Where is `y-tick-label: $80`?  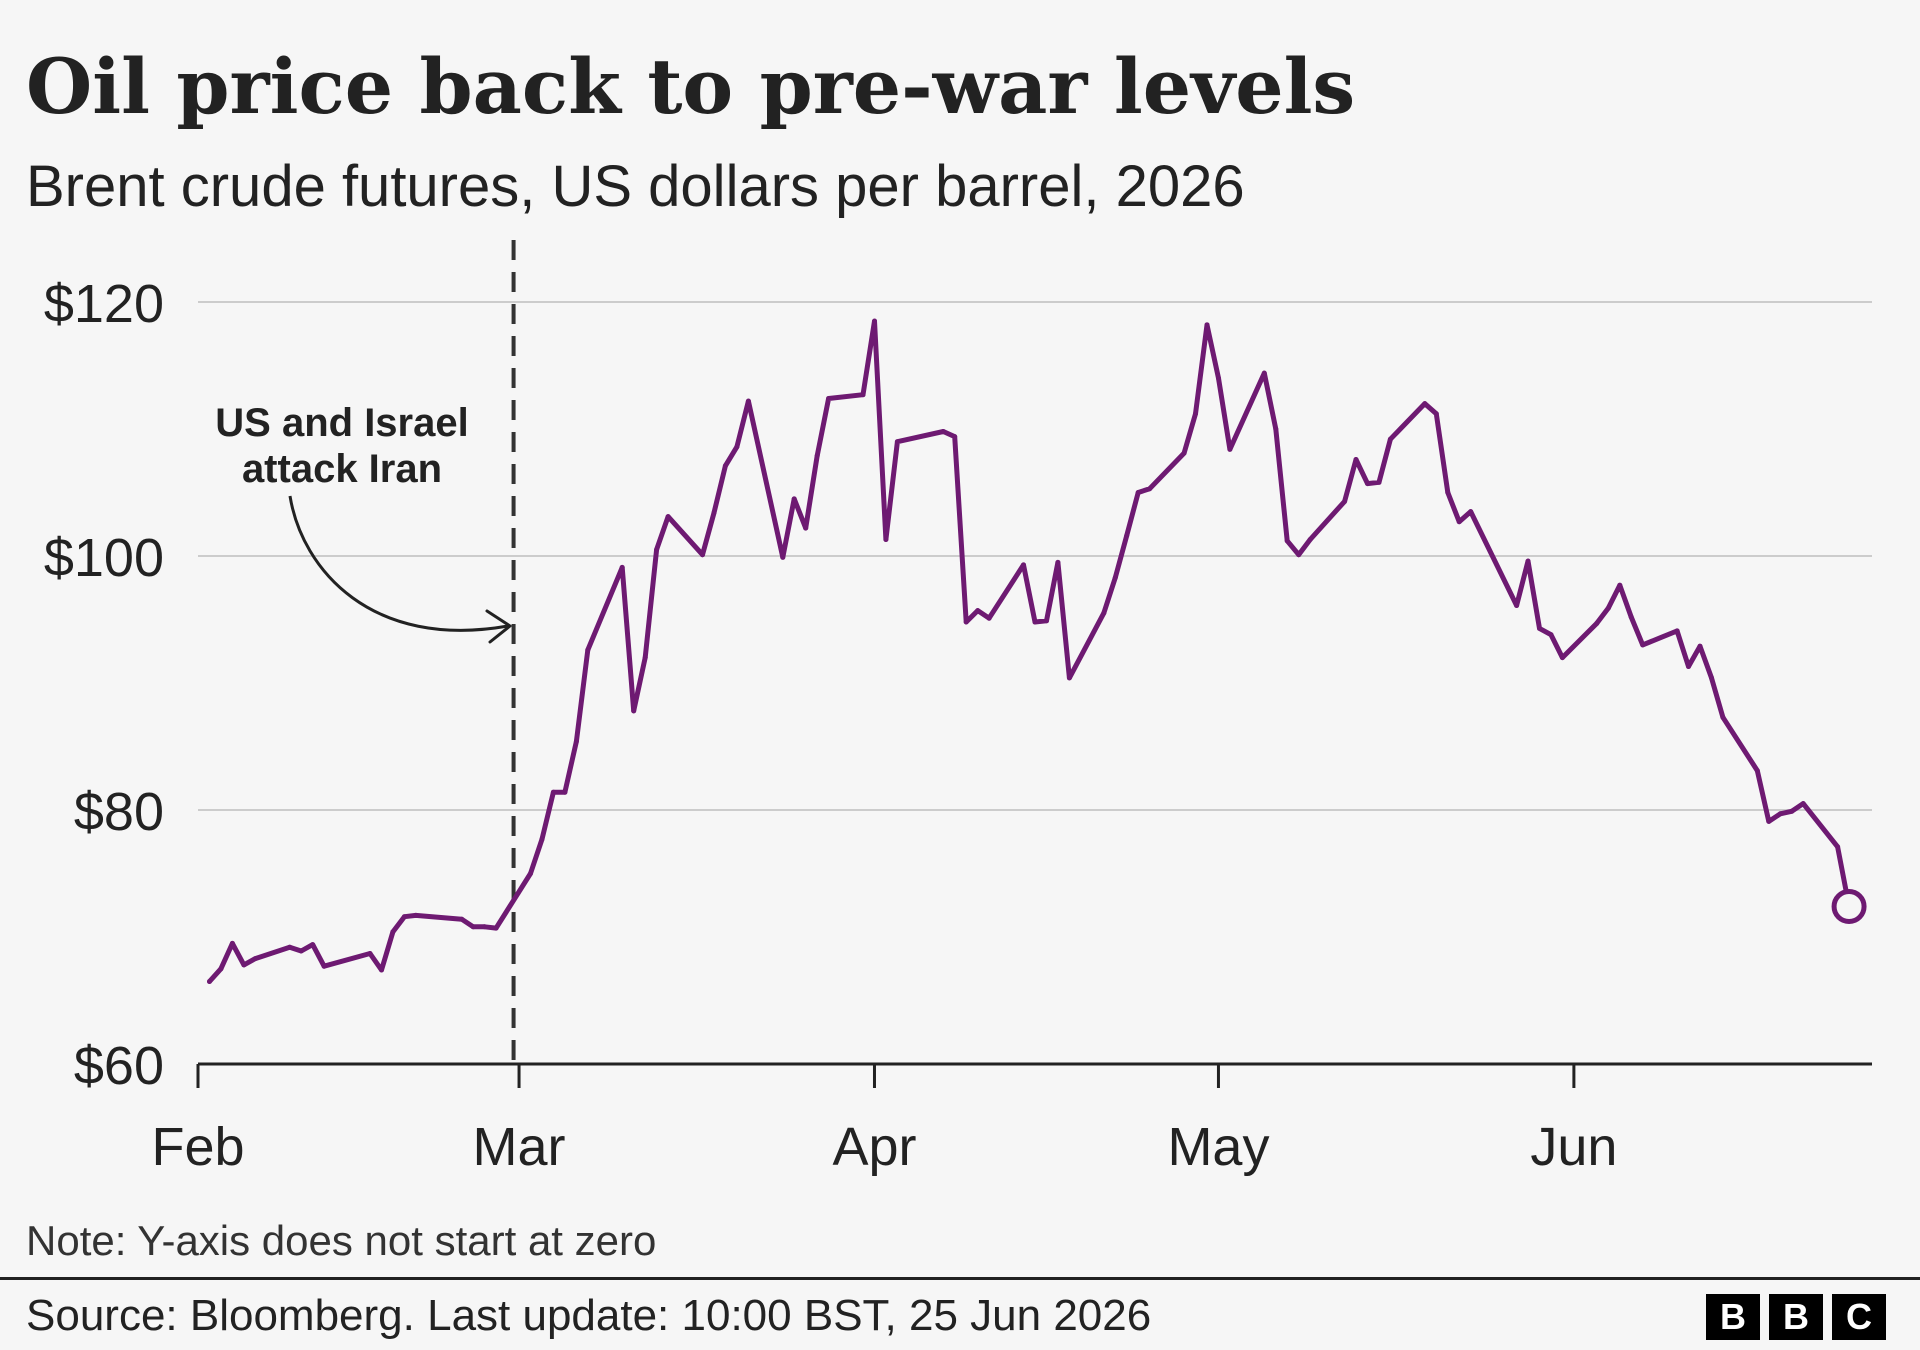 y-tick-label: $80 is located at coordinates (119, 812).